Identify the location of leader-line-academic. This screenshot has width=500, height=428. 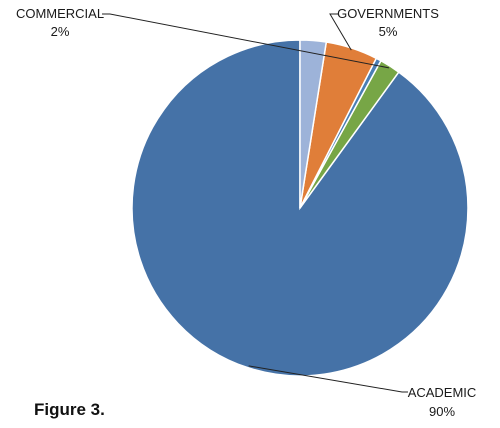
(328, 379).